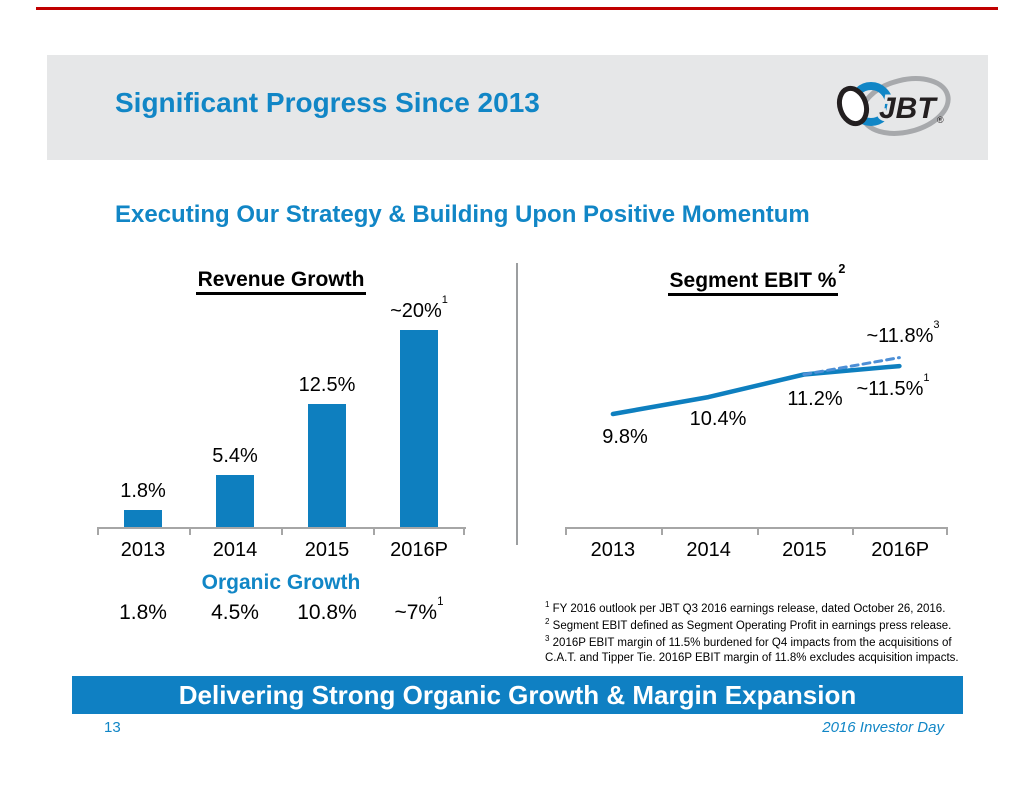  I want to click on ebit-line-dashed, so click(851, 366).